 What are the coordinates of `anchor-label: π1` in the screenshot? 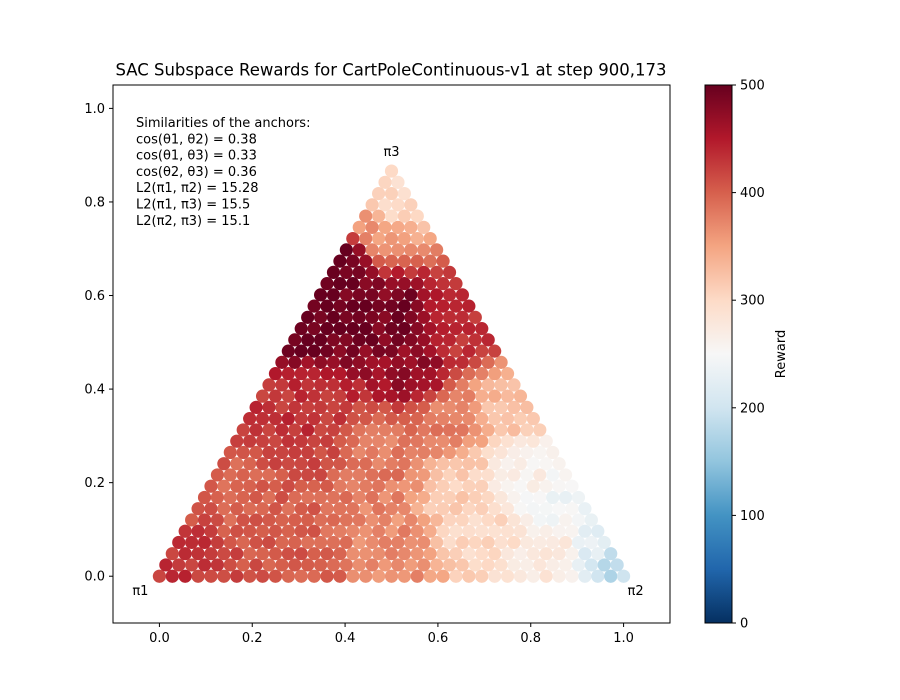 It's located at (140, 591).